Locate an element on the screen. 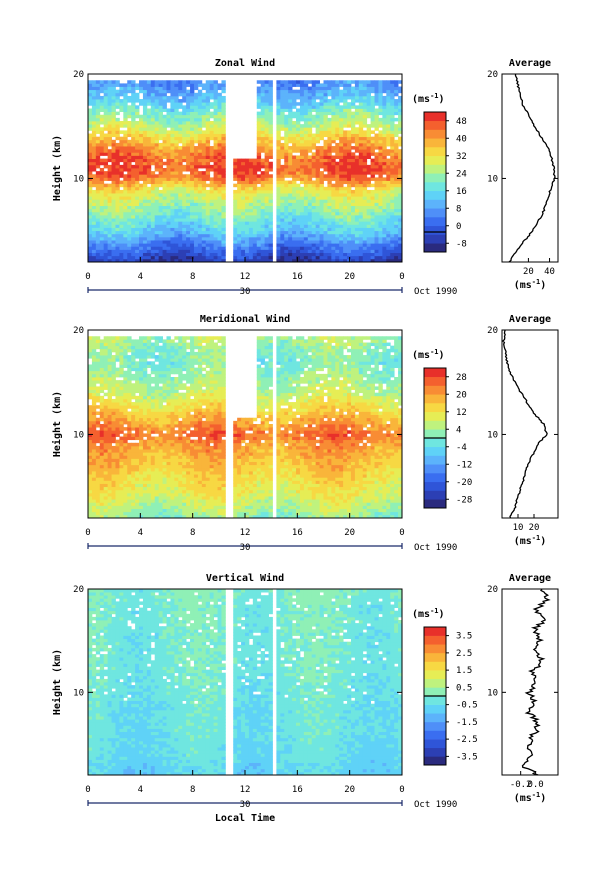 This screenshot has height=873, width=616. x-tick-label: 8 is located at coordinates (192, 277).